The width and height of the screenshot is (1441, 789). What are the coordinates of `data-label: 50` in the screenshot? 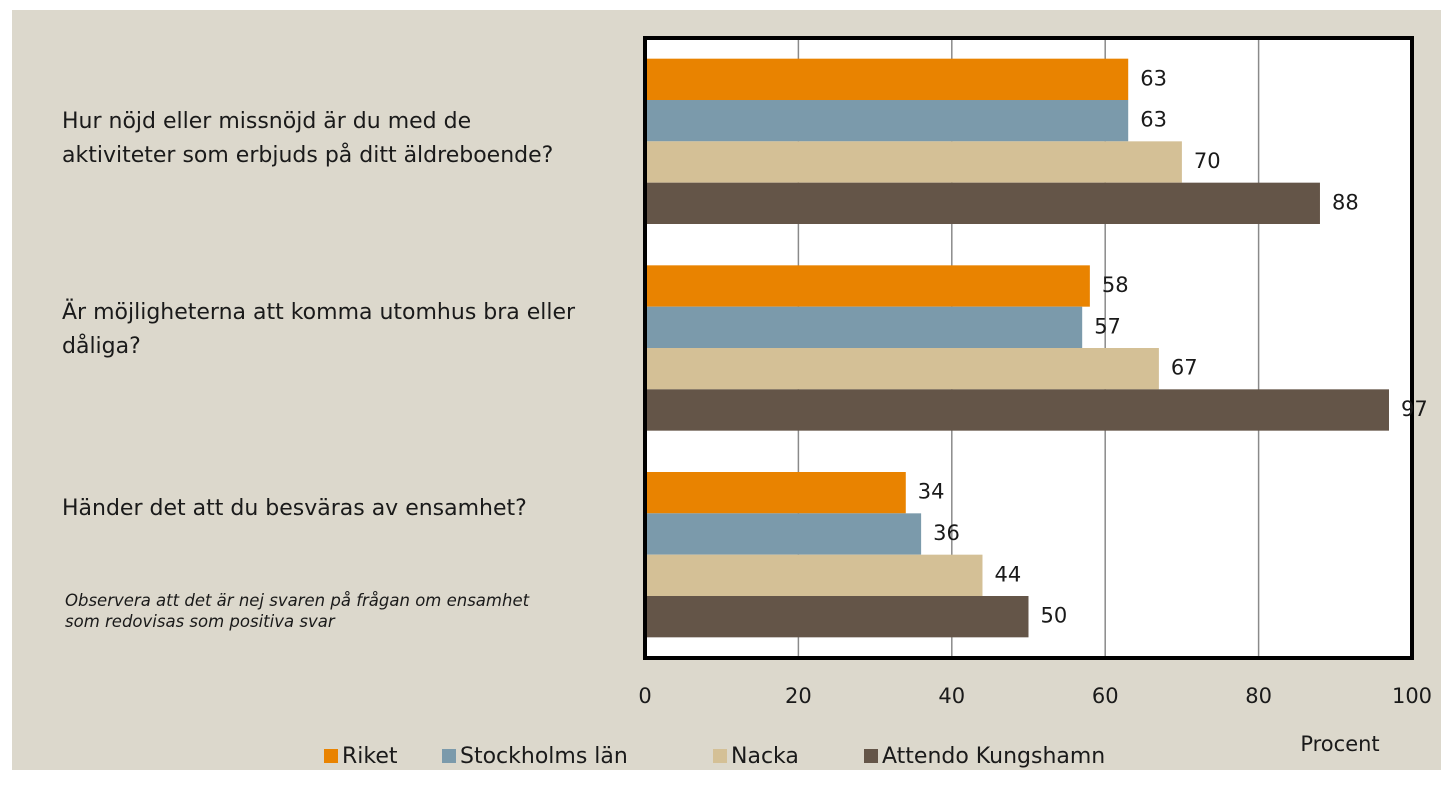 It's located at (1054, 616).